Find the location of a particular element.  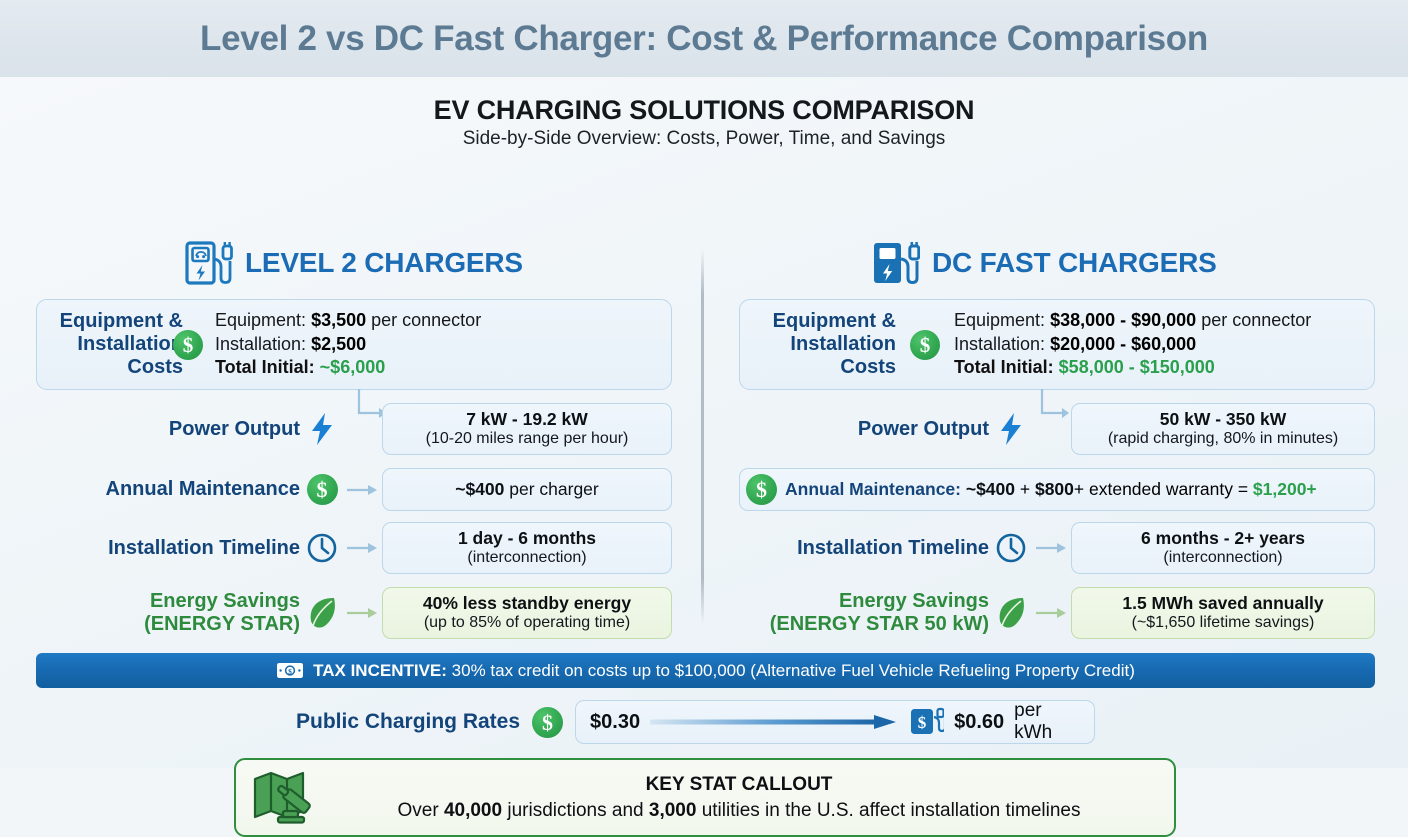

right-arrow-gradient-icon is located at coordinates (775, 722).